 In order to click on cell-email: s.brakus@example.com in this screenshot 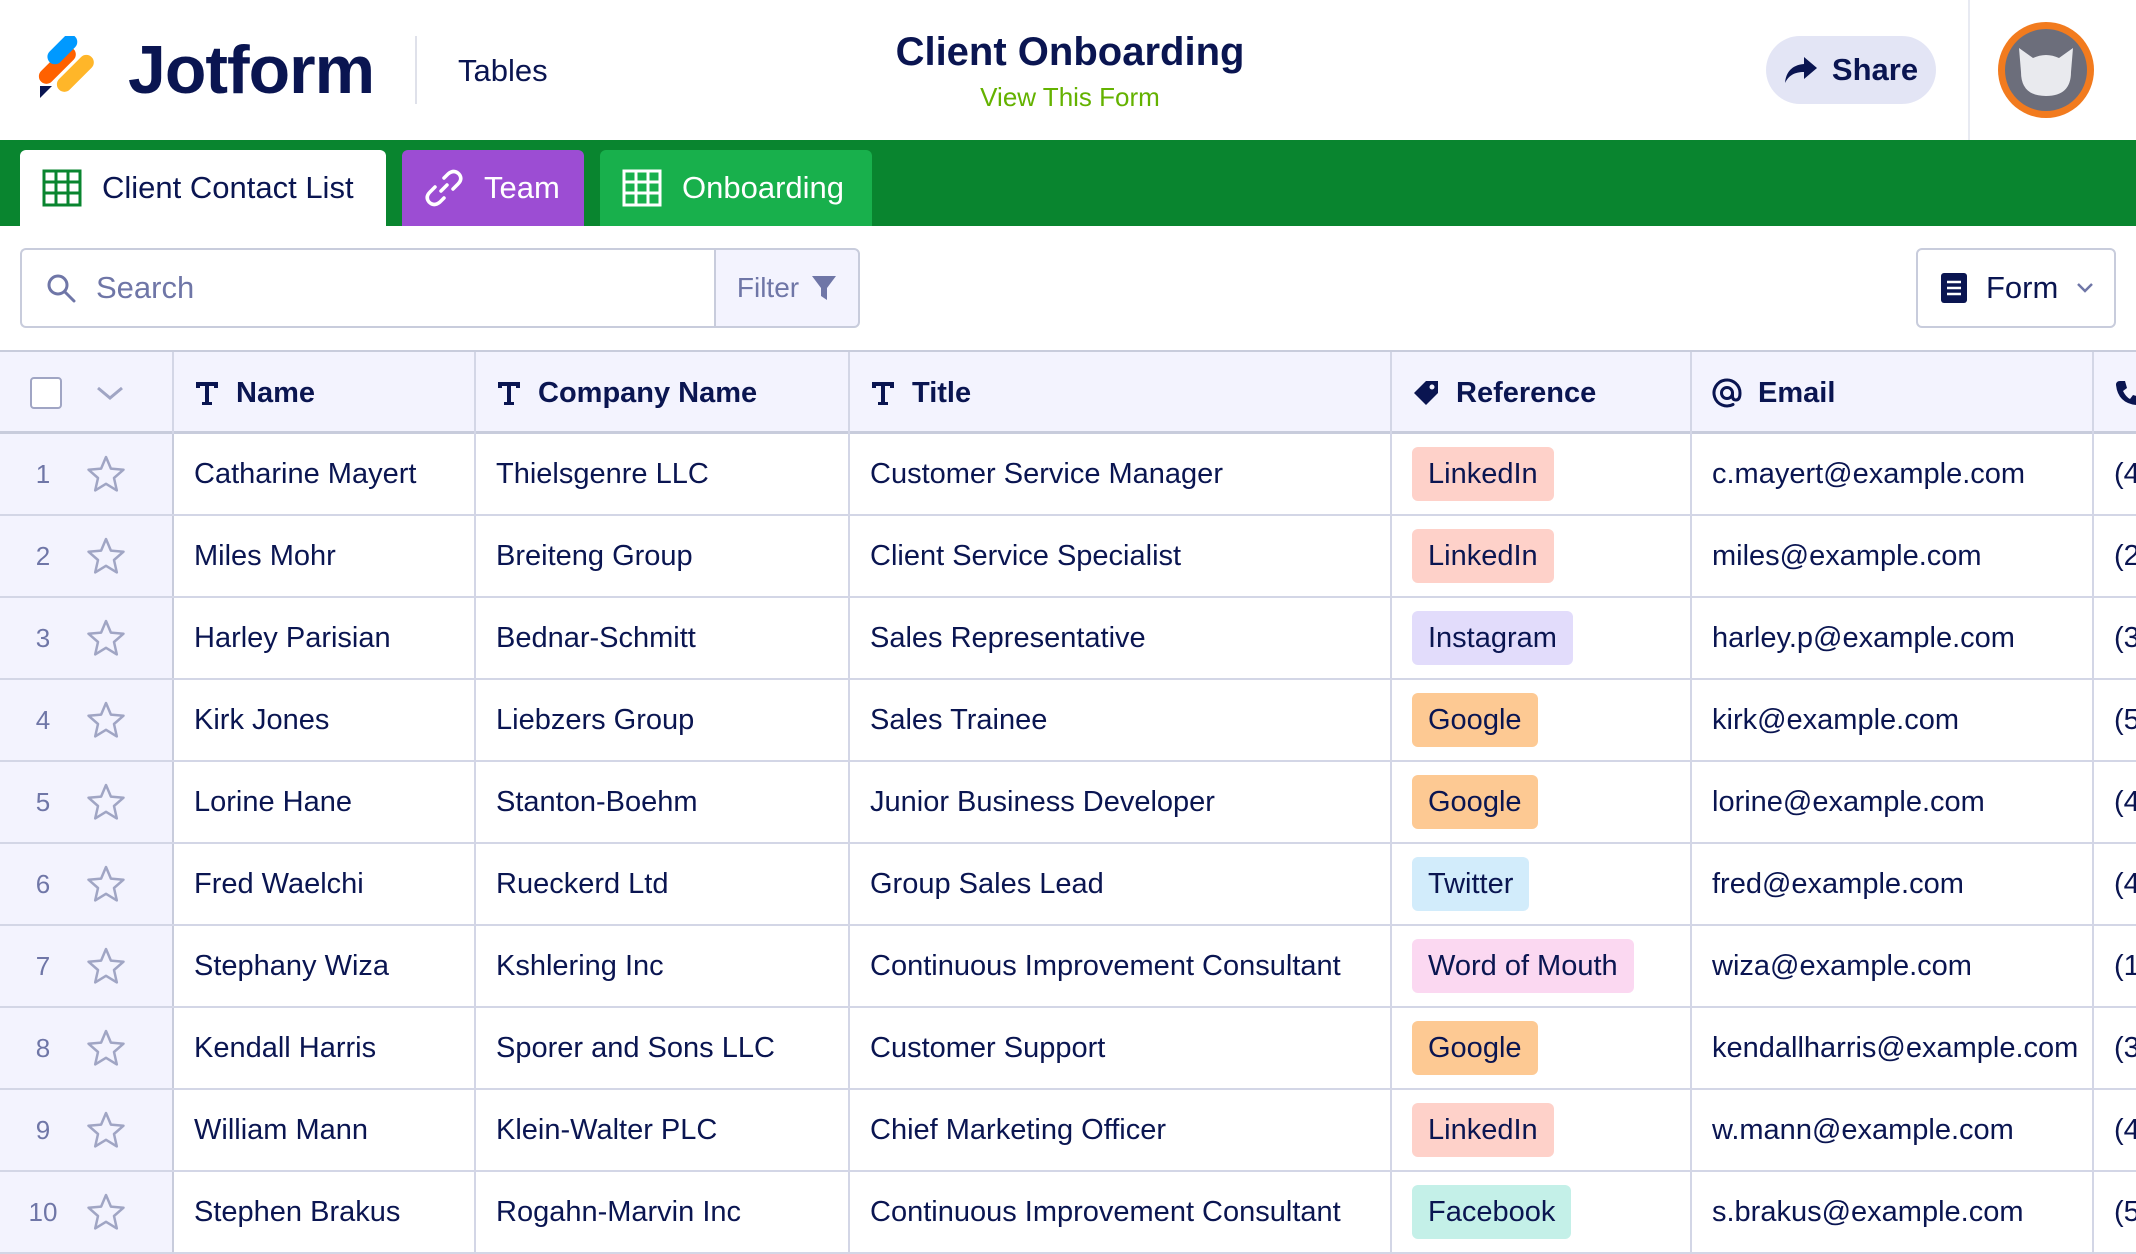, I will do `click(1893, 1212)`.